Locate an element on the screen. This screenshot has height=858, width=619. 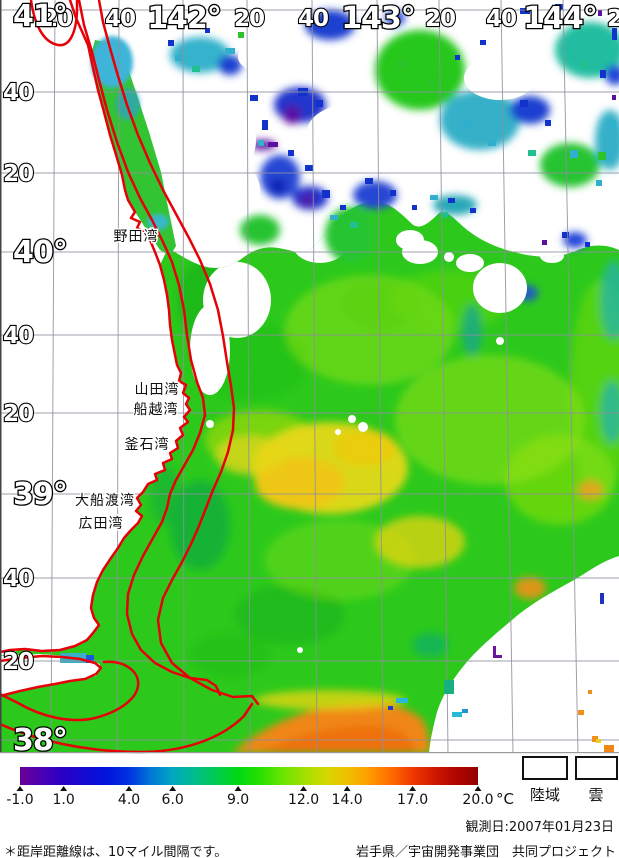
bay-label: 釜石湾 is located at coordinates (147, 444).